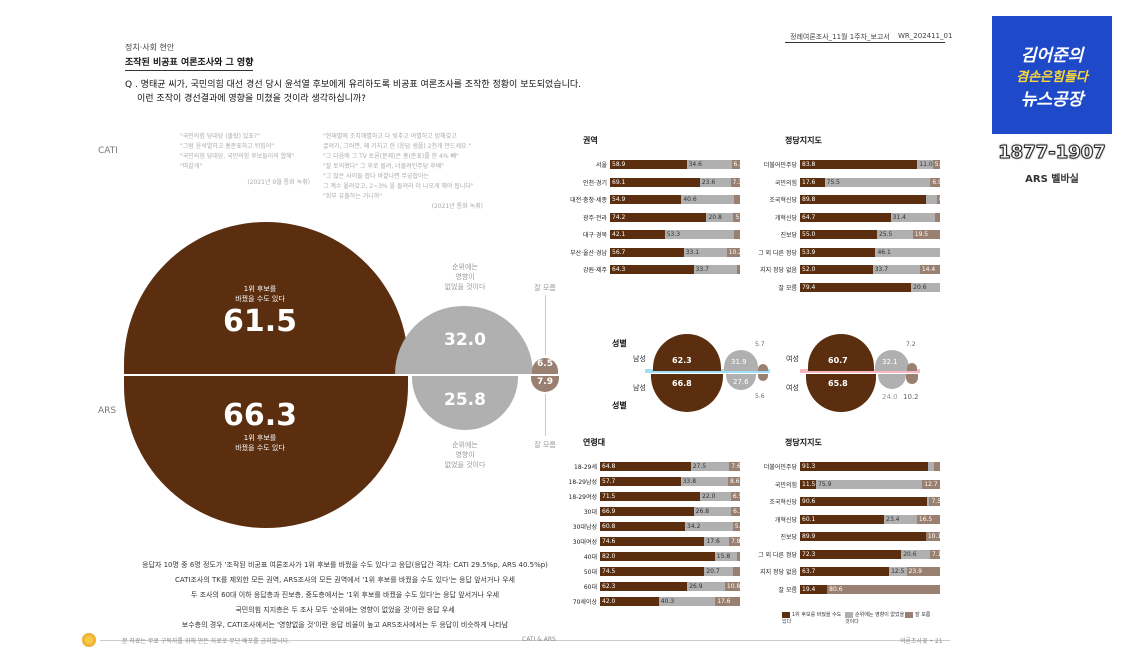 This screenshot has height=670, width=1142. I want to click on bar-segment: 20.6, so click(925, 287).